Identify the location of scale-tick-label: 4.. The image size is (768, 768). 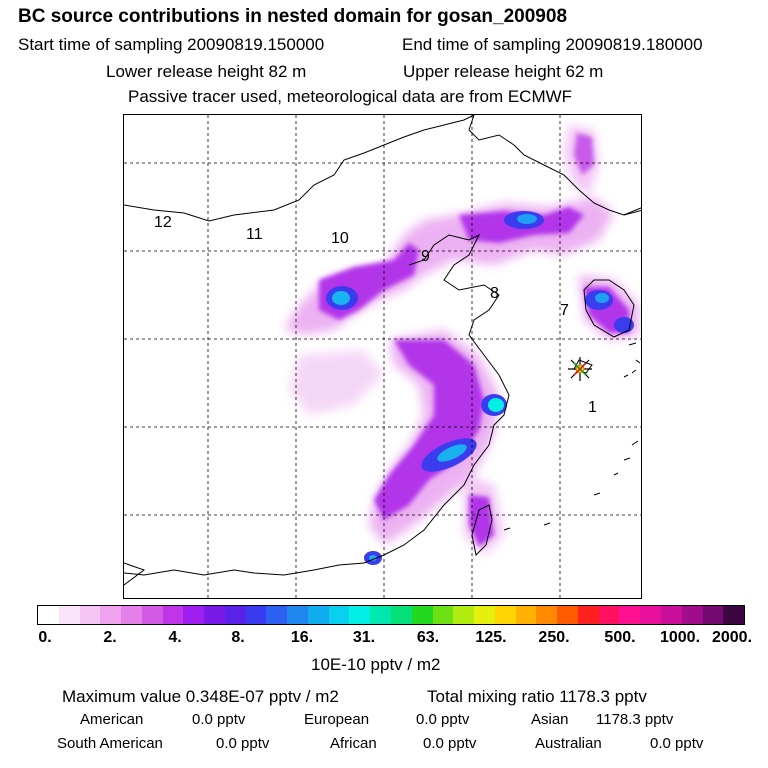
(175, 637).